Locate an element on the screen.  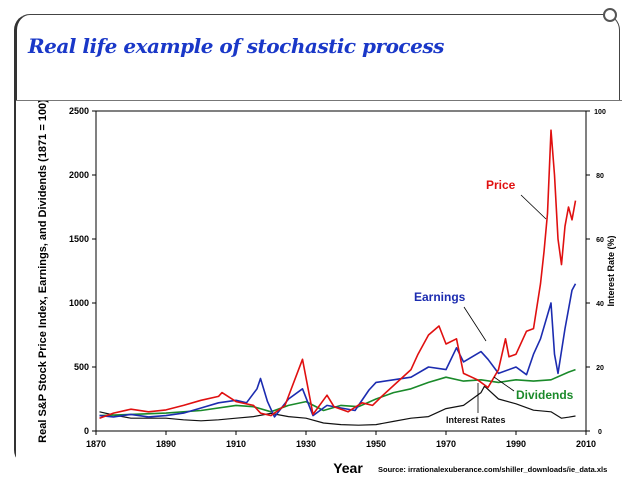
slide-bullet-icon is located at coordinates (610, 15).